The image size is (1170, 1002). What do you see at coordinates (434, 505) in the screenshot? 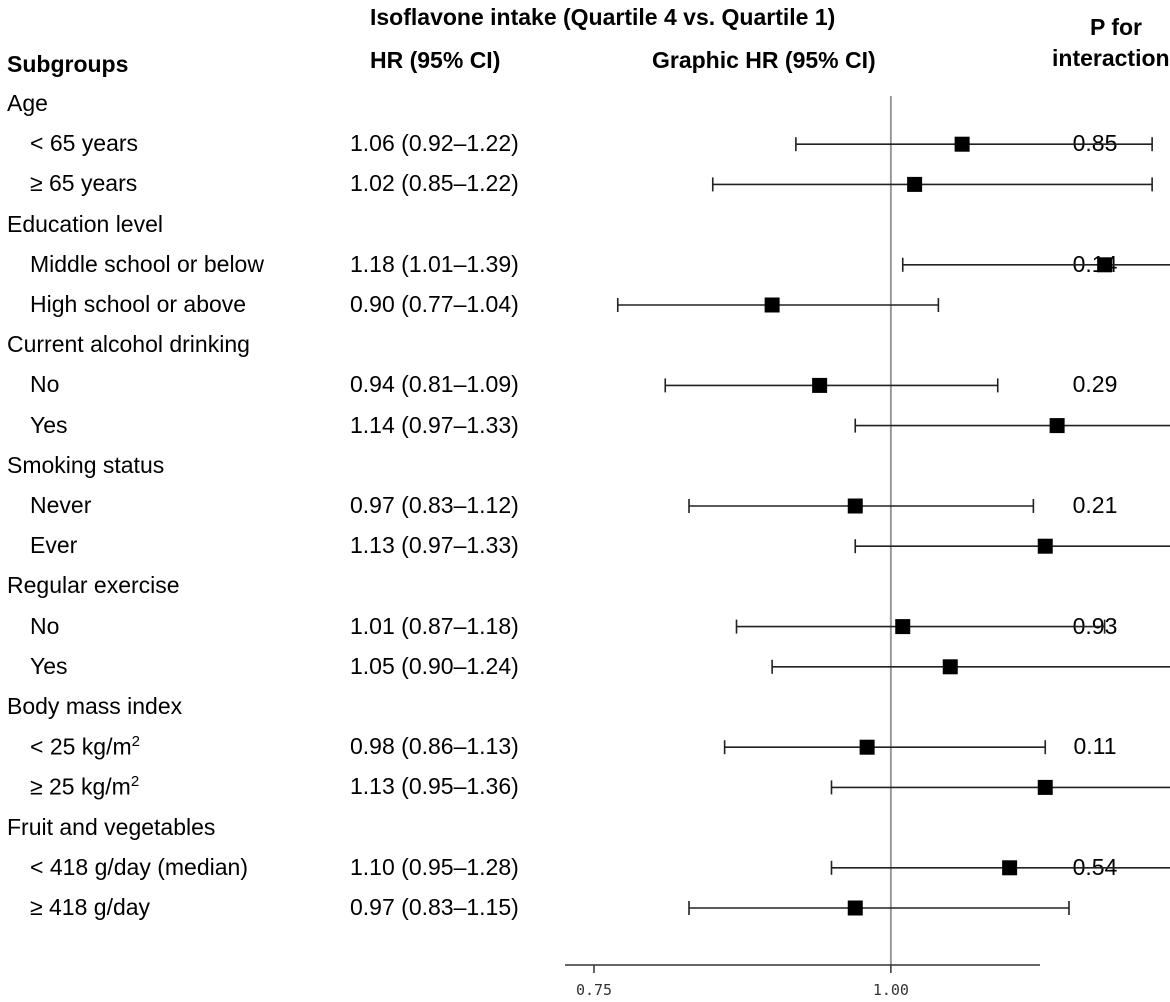
I see `hr-ci-value: 0.97 (0.83–1.12)` at bounding box center [434, 505].